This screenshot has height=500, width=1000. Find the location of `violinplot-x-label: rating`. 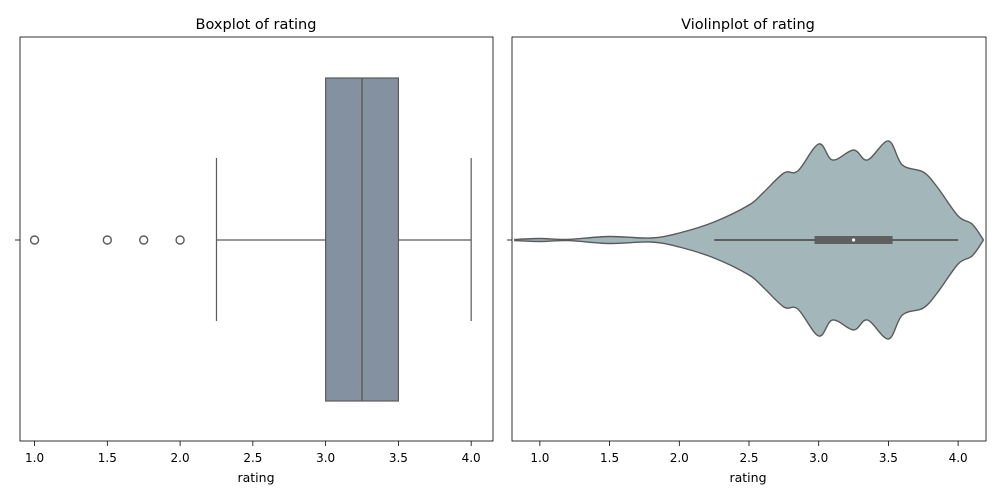

violinplot-x-label: rating is located at coordinates (747, 477).